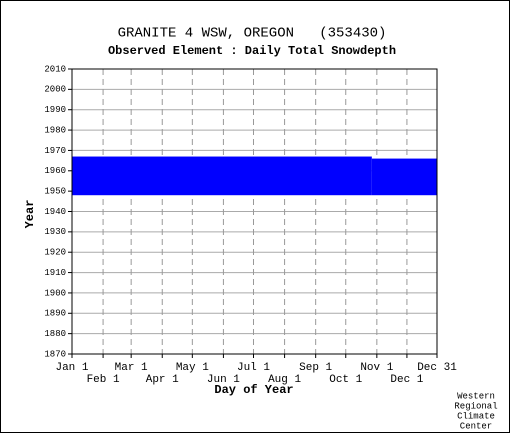 This screenshot has width=510, height=433. What do you see at coordinates (192, 368) in the screenshot?
I see `x-tick-label: May 1` at bounding box center [192, 368].